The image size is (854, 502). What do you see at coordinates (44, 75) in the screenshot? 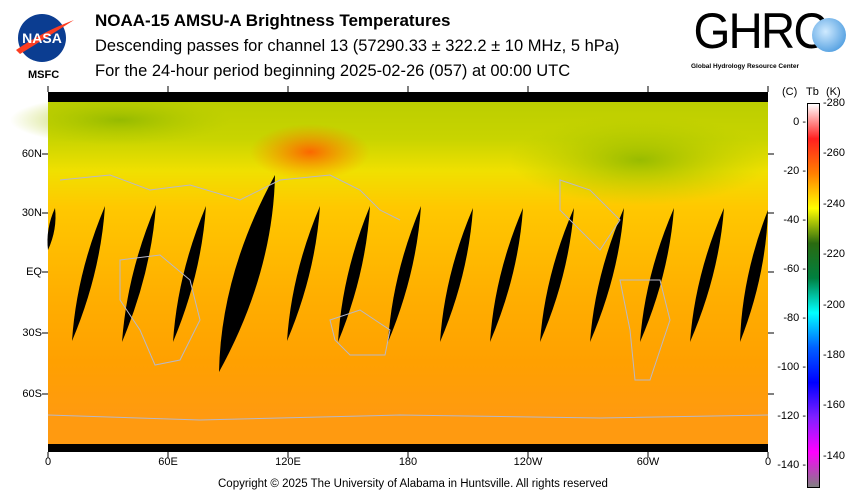
I see `msfc-caption: MSFC` at bounding box center [44, 75].